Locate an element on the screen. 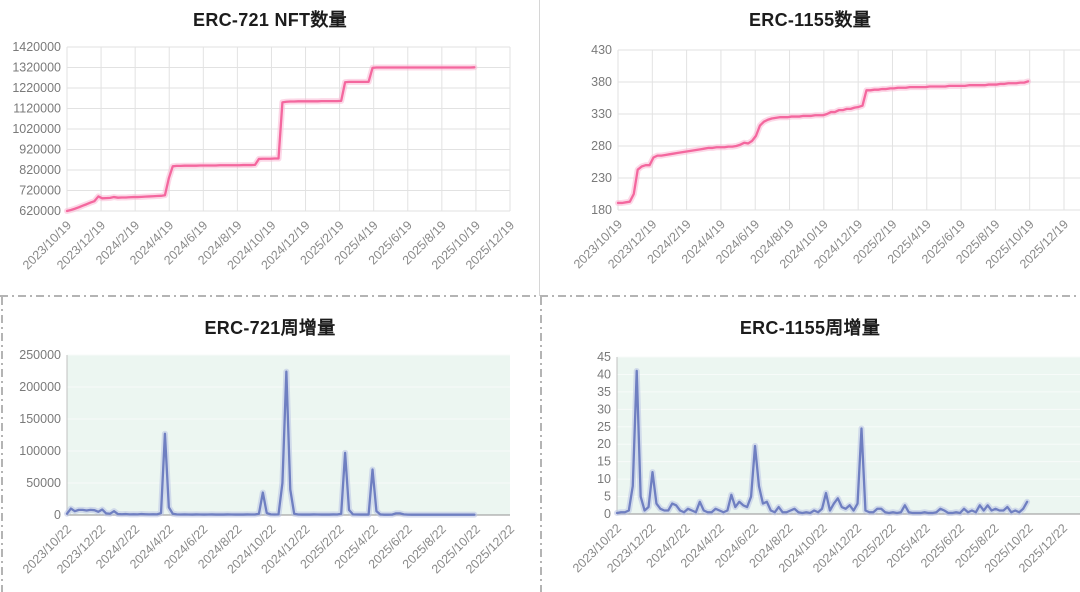  svg-text: 330 is located at coordinates (601, 114).